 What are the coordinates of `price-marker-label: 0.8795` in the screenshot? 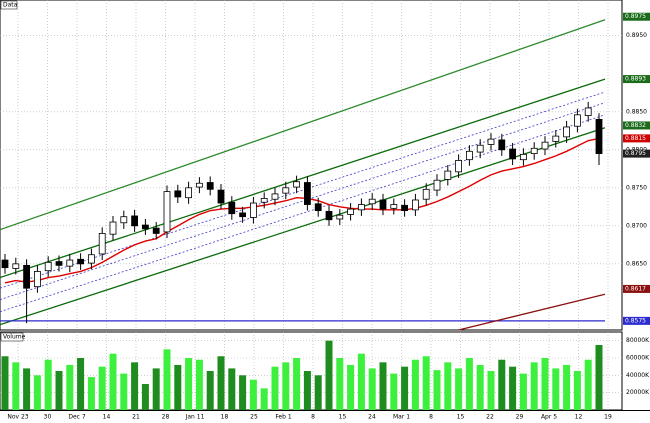 It's located at (635, 153).